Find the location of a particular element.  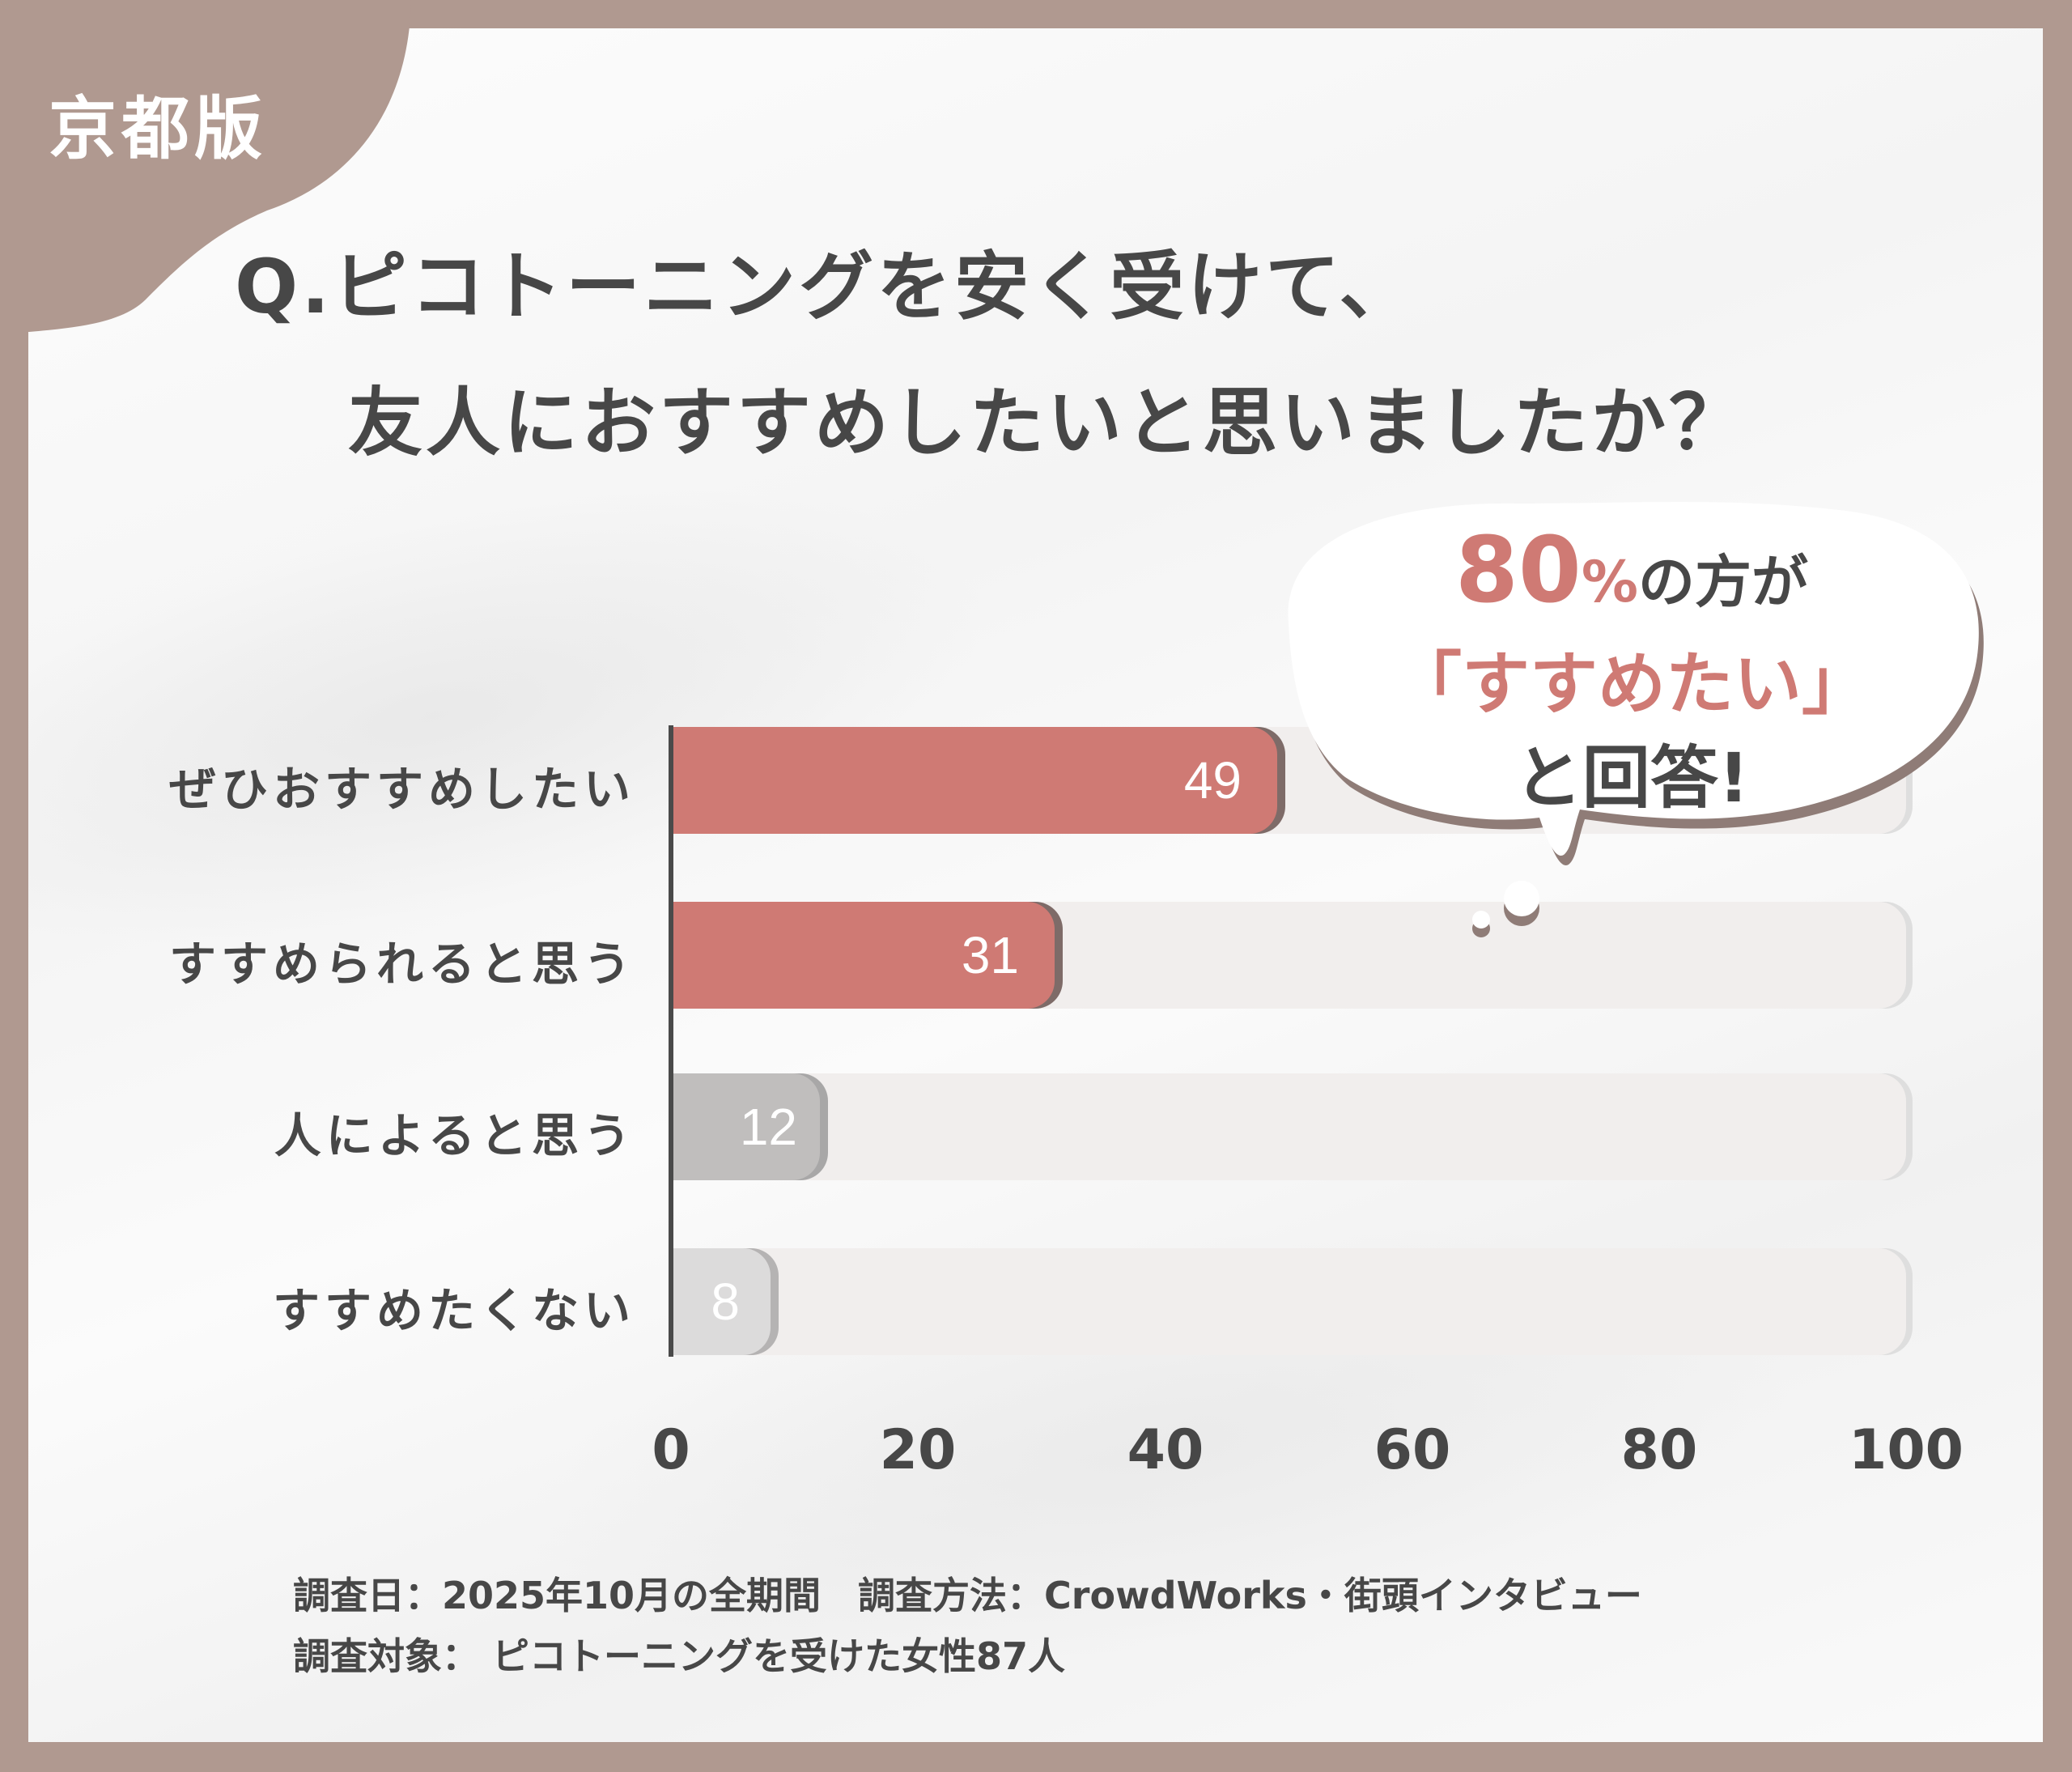

corner-wave-decoration is located at coordinates (205, 166).